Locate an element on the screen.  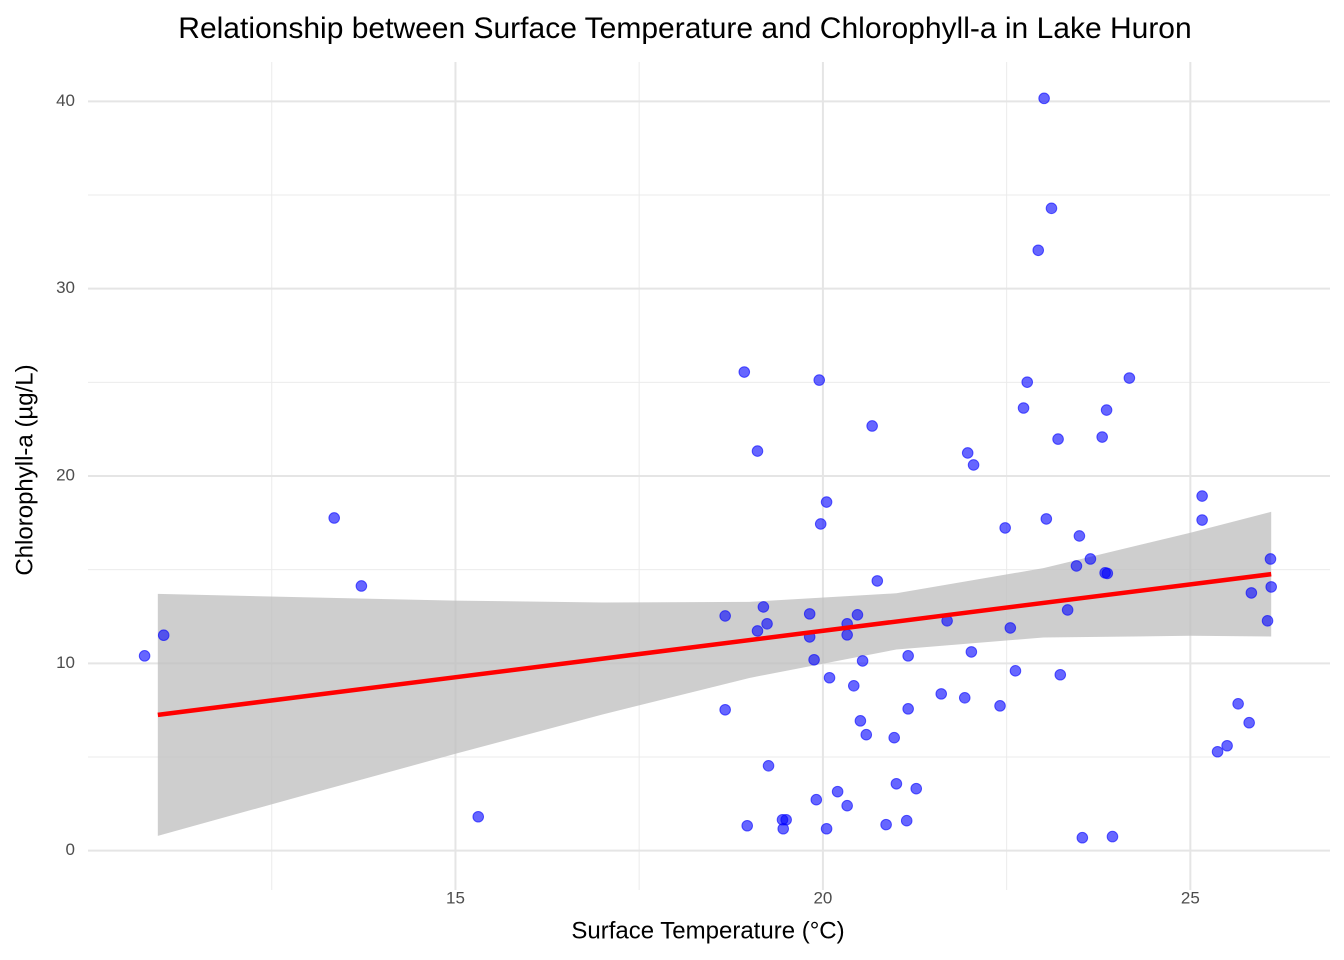
x-axis-title: Surface Temperature (°C) is located at coordinates (707, 930).